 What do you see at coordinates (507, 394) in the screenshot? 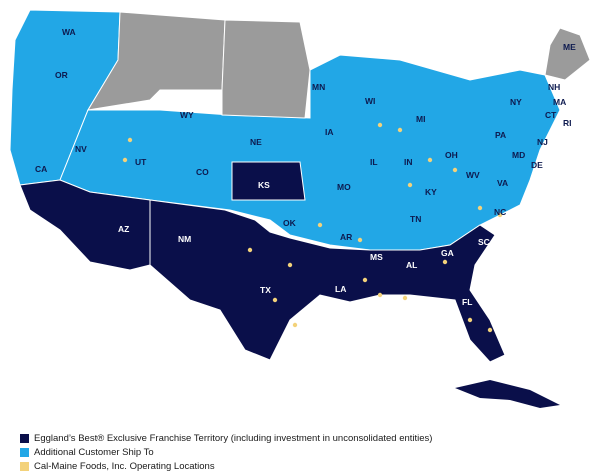
I see `caribbean-island` at bounding box center [507, 394].